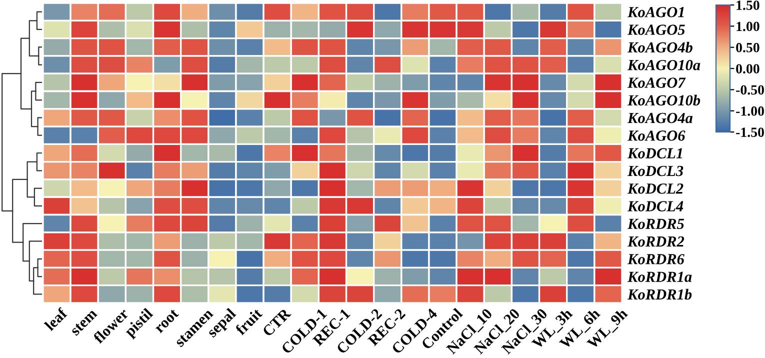 Image resolution: width=765 pixels, height=358 pixels. I want to click on y-tick-label: KoRDR1a, so click(659, 277).